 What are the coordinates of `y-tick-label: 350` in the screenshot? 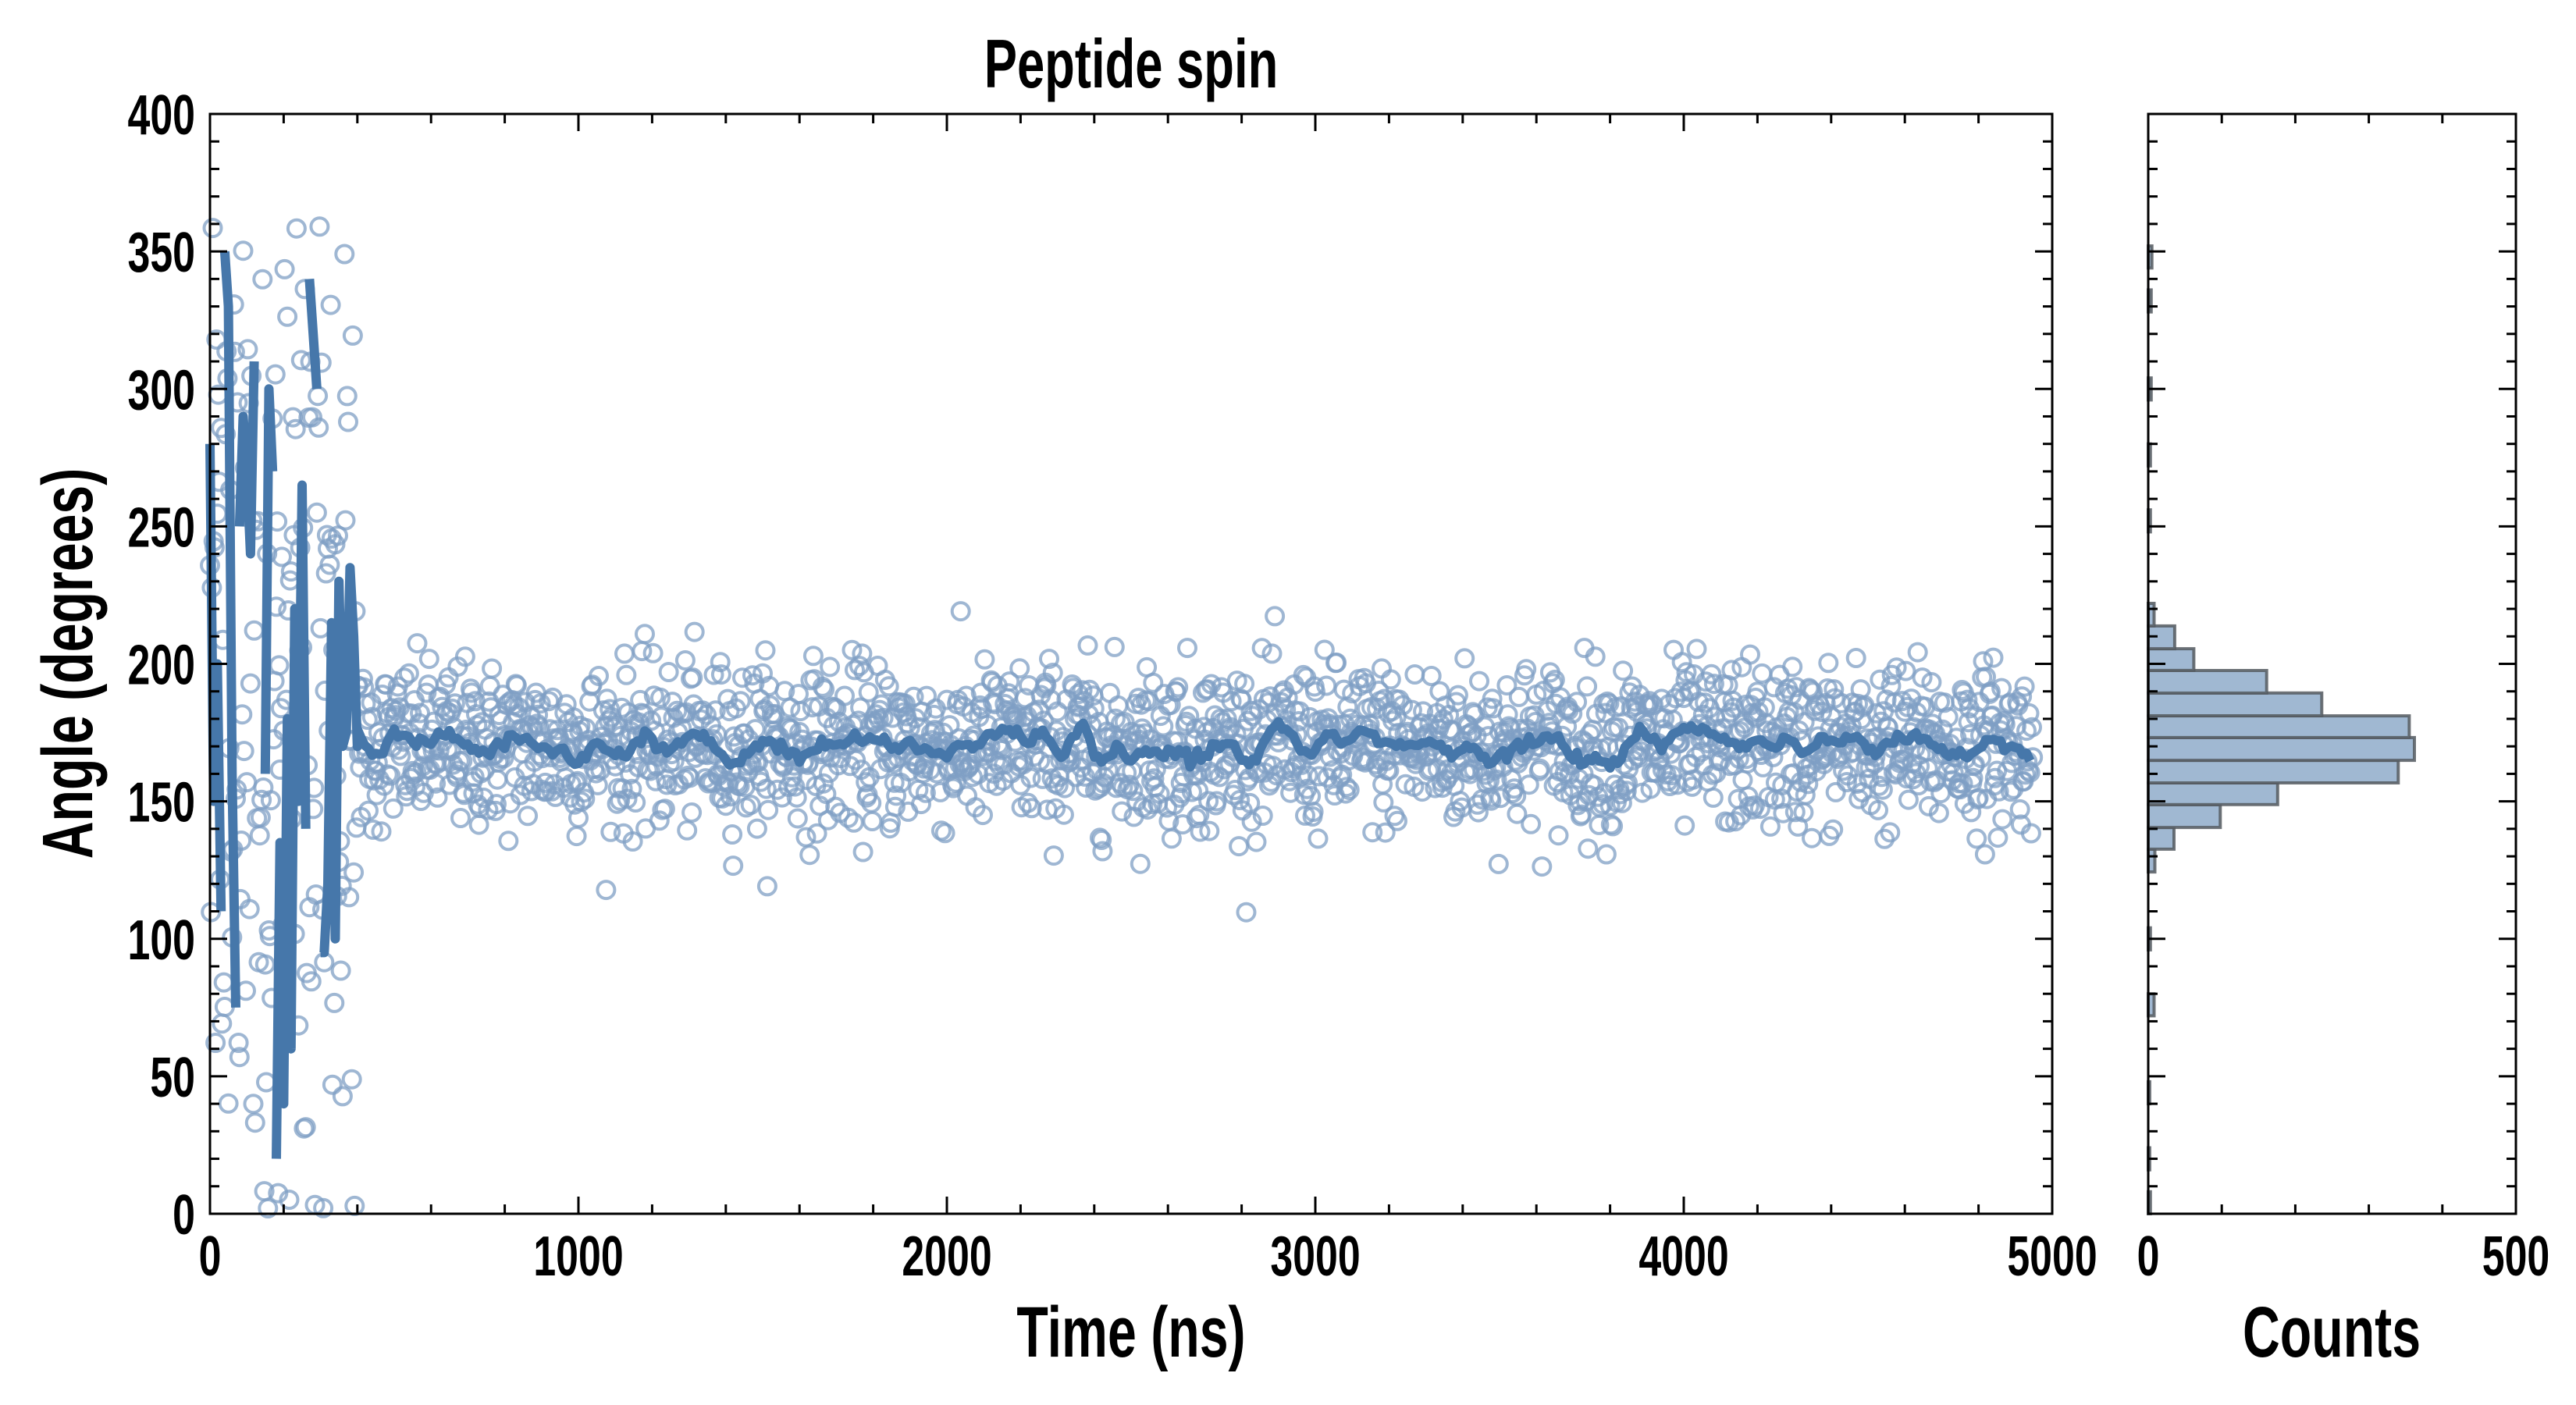 It's located at (161, 253).